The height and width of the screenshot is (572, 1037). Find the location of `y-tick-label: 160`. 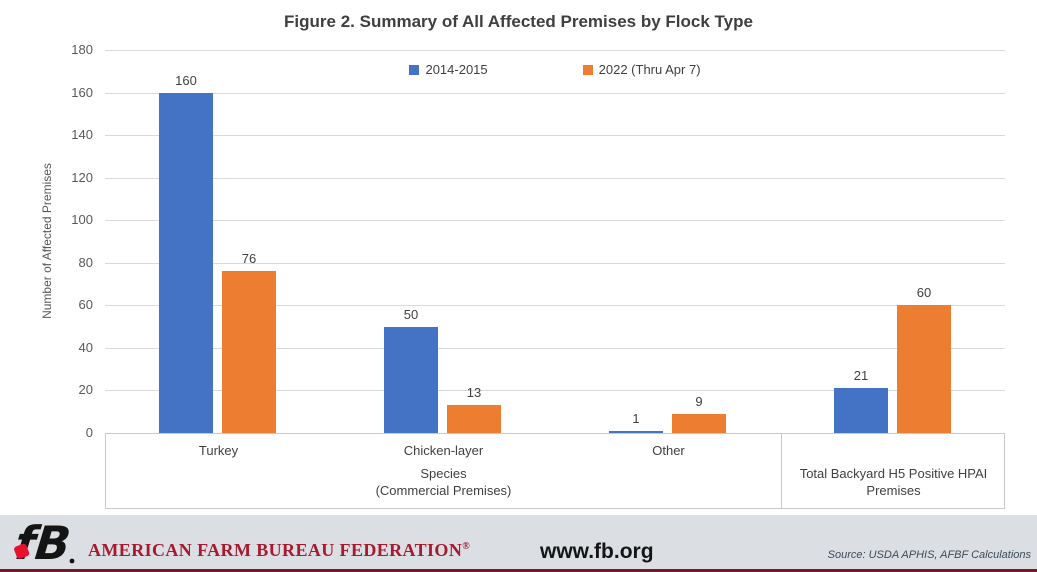

y-tick-label: 160 is located at coordinates (82, 92).